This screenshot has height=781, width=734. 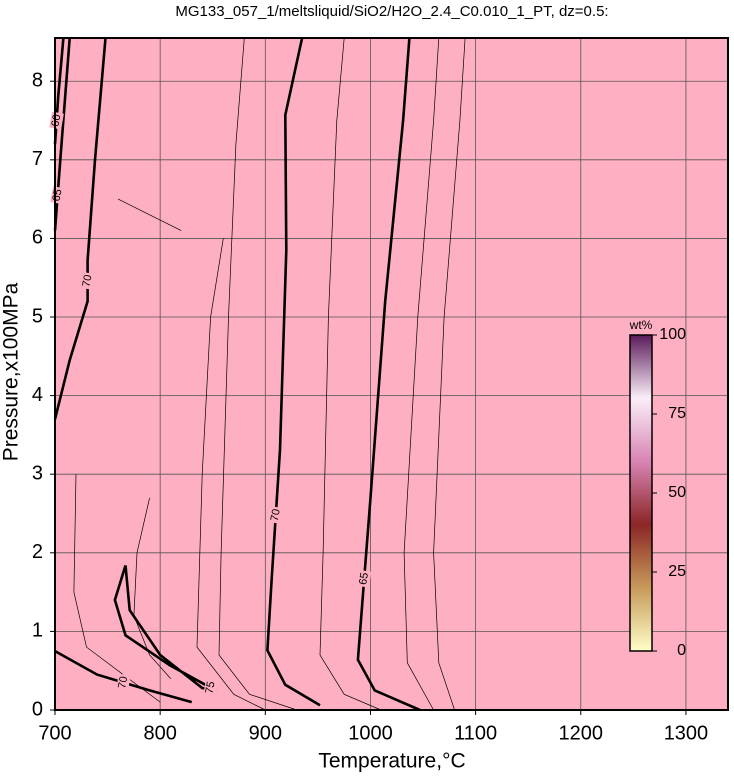 What do you see at coordinates (370, 733) in the screenshot?
I see `x-tick-label: 1000` at bounding box center [370, 733].